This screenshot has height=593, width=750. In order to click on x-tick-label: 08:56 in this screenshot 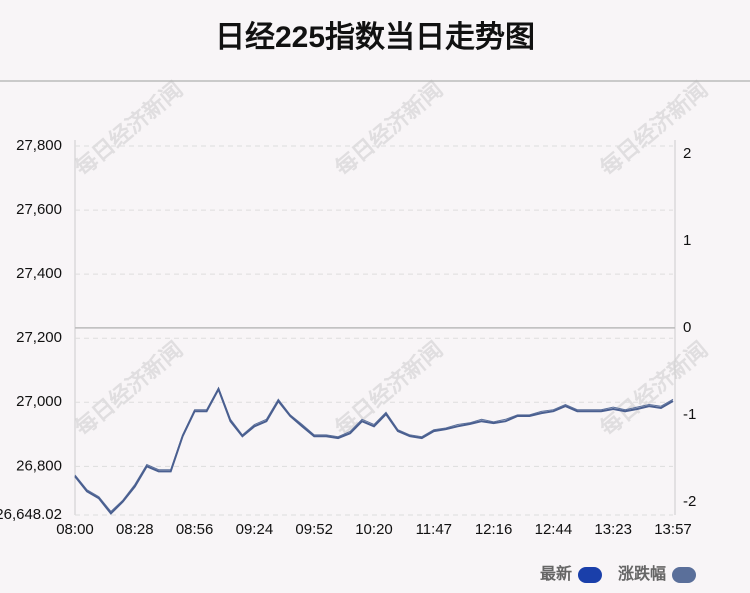, I will do `click(195, 529)`.